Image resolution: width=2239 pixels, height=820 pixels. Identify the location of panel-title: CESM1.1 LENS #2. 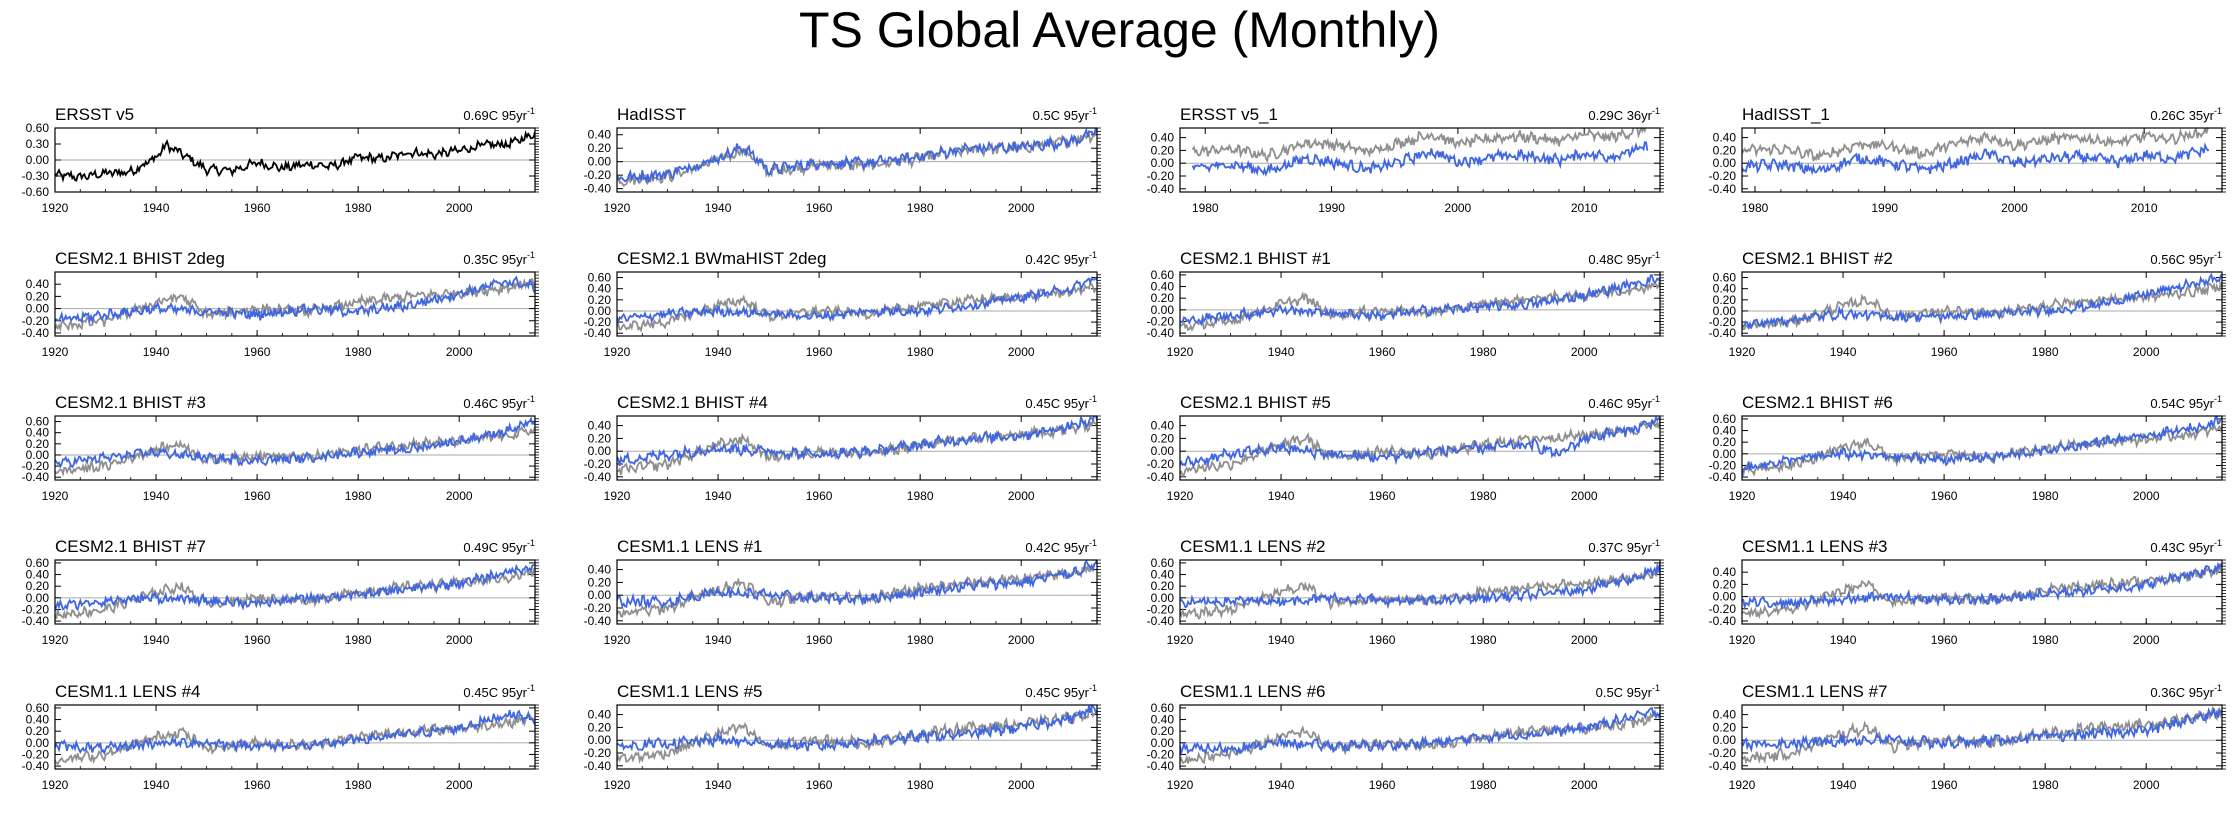
(1253, 546).